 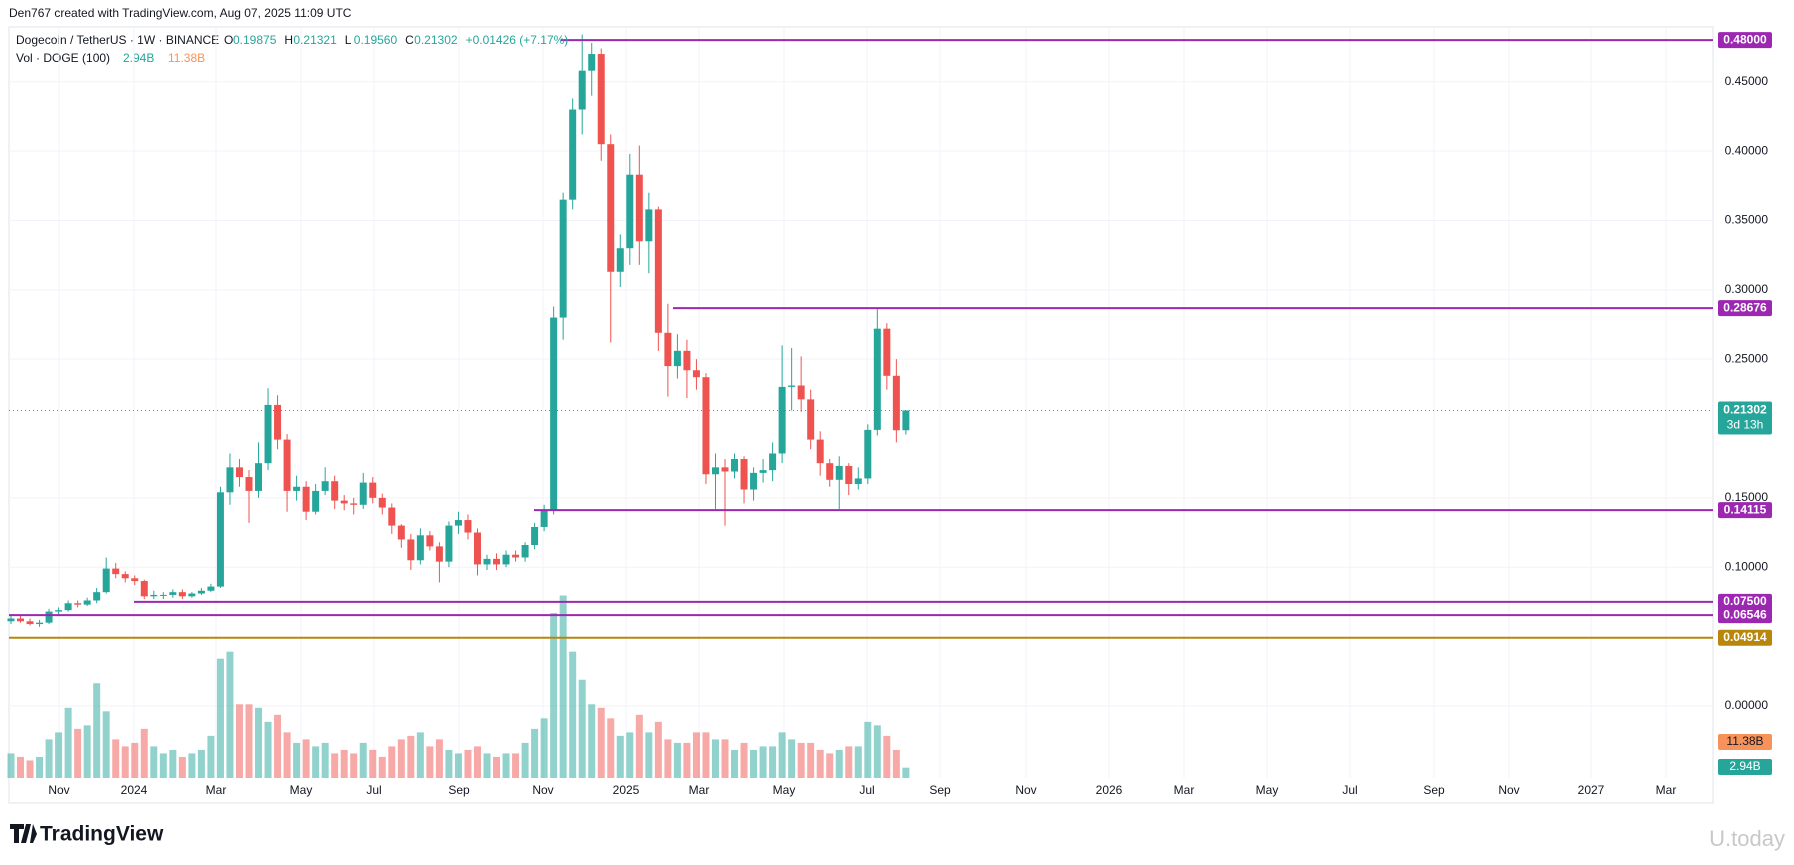 What do you see at coordinates (436, 40) in the screenshot?
I see `ohlc-value: 0.21302` at bounding box center [436, 40].